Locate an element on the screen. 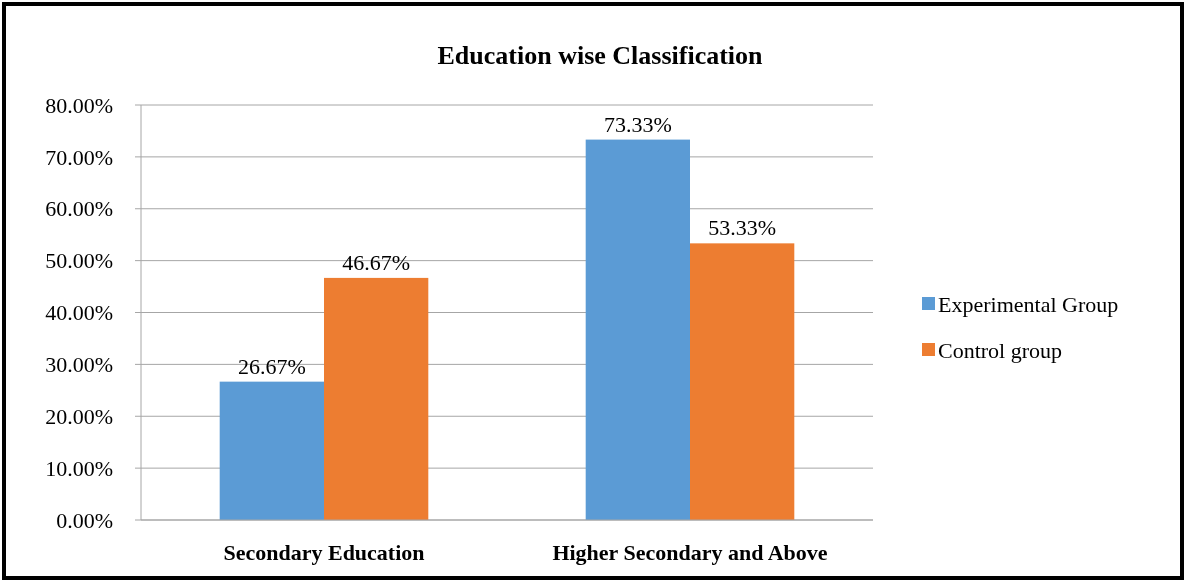 Image resolution: width=1184 pixels, height=580 pixels. y-tick-label: 40.00% is located at coordinates (79, 313).